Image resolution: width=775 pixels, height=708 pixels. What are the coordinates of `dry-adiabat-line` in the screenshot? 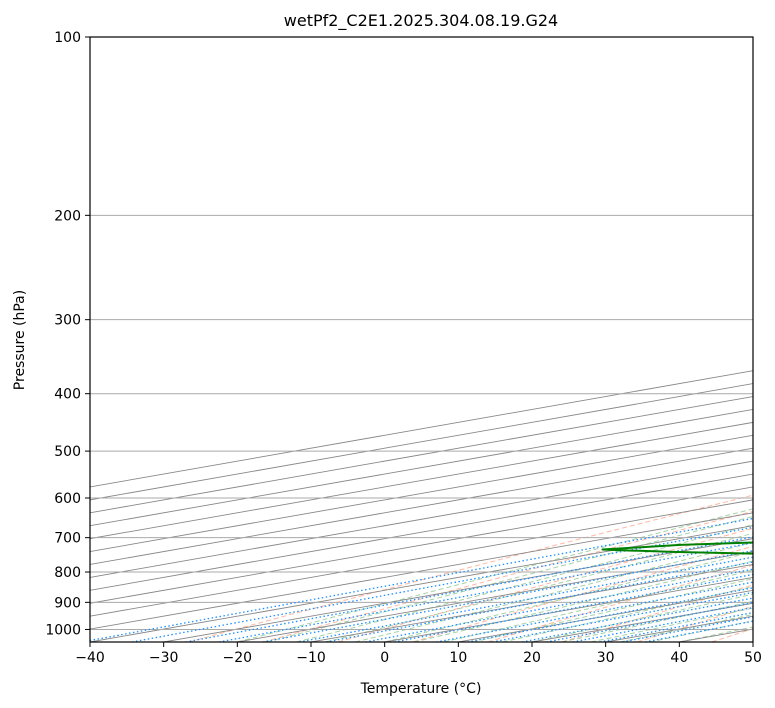 It's located at (657, 613).